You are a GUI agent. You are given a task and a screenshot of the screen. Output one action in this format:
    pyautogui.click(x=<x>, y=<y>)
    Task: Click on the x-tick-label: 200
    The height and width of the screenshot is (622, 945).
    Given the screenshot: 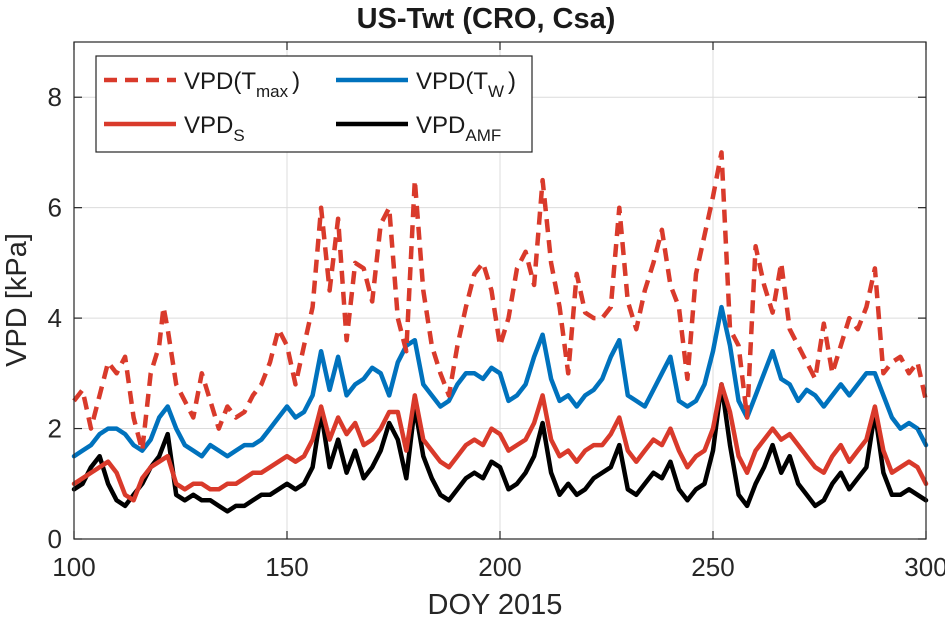 What is the action you would take?
    pyautogui.click(x=499, y=567)
    